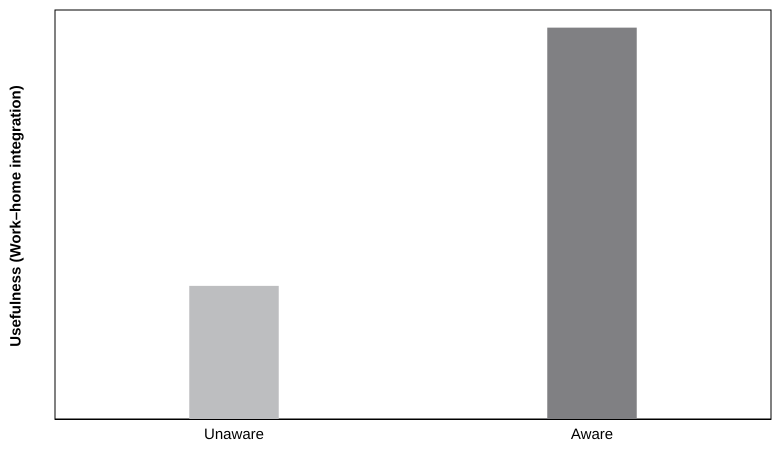  I want to click on x-tick-label: Unaware, so click(234, 434).